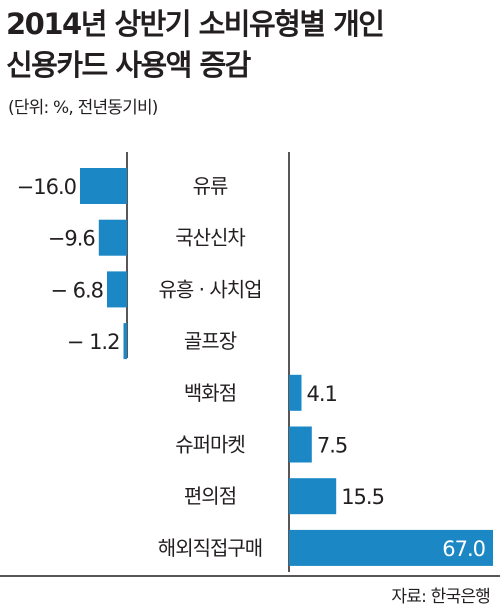 The height and width of the screenshot is (614, 500). Describe the element at coordinates (46, 187) in the screenshot. I see `value-label-0: −16.0` at that location.